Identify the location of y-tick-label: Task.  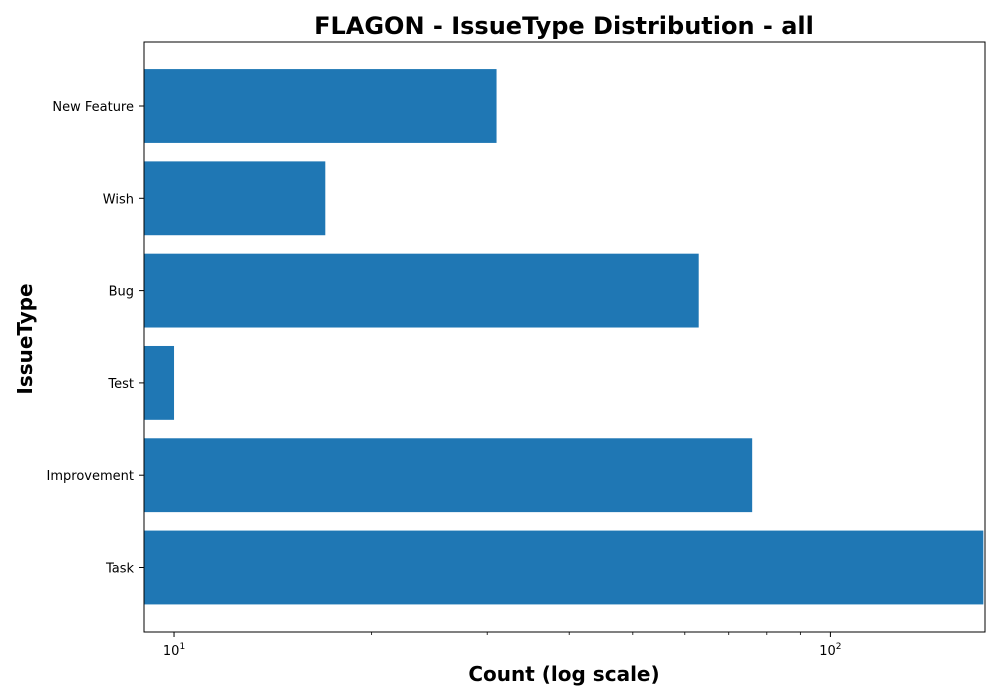
(120, 569).